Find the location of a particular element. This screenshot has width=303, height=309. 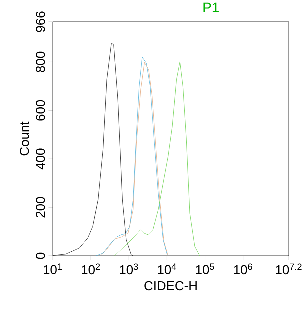

y-tick-label: 200 is located at coordinates (41, 207).